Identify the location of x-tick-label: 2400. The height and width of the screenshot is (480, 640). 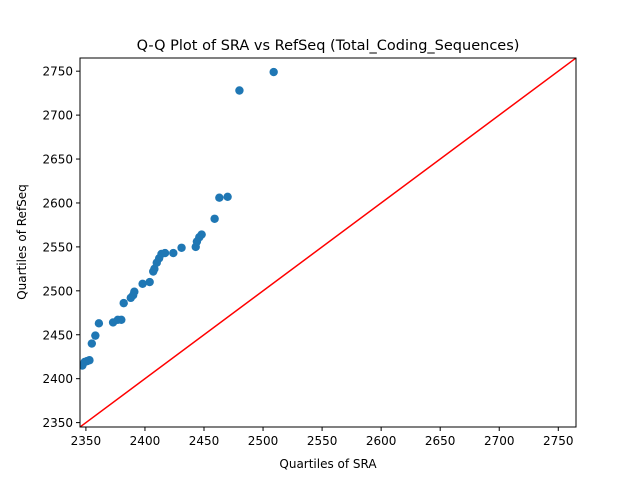
(145, 441).